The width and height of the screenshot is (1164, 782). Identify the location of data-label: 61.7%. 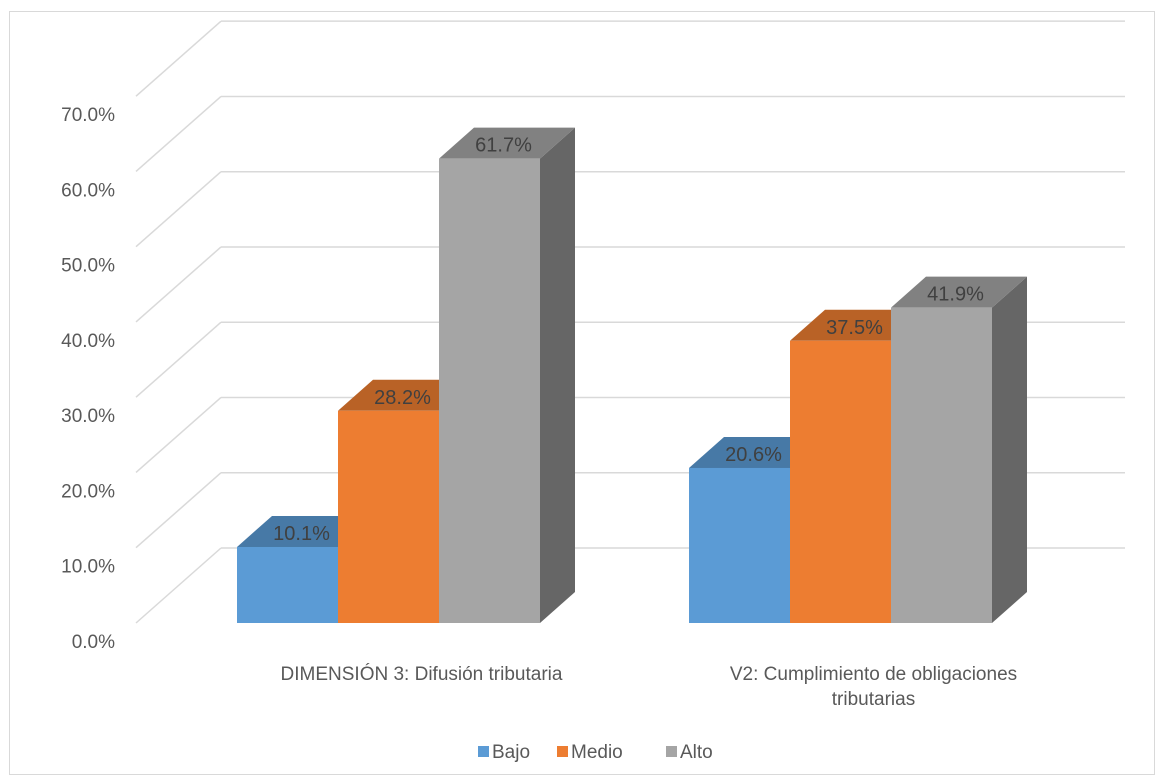
(503, 146).